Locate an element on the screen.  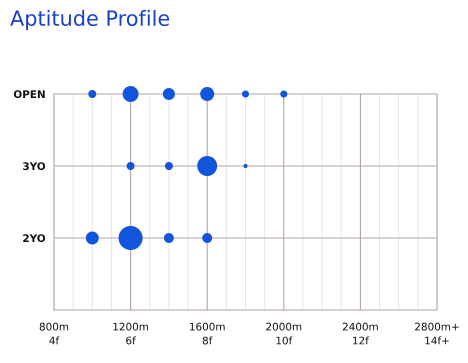
x2-tick-label: 6f is located at coordinates (131, 340).